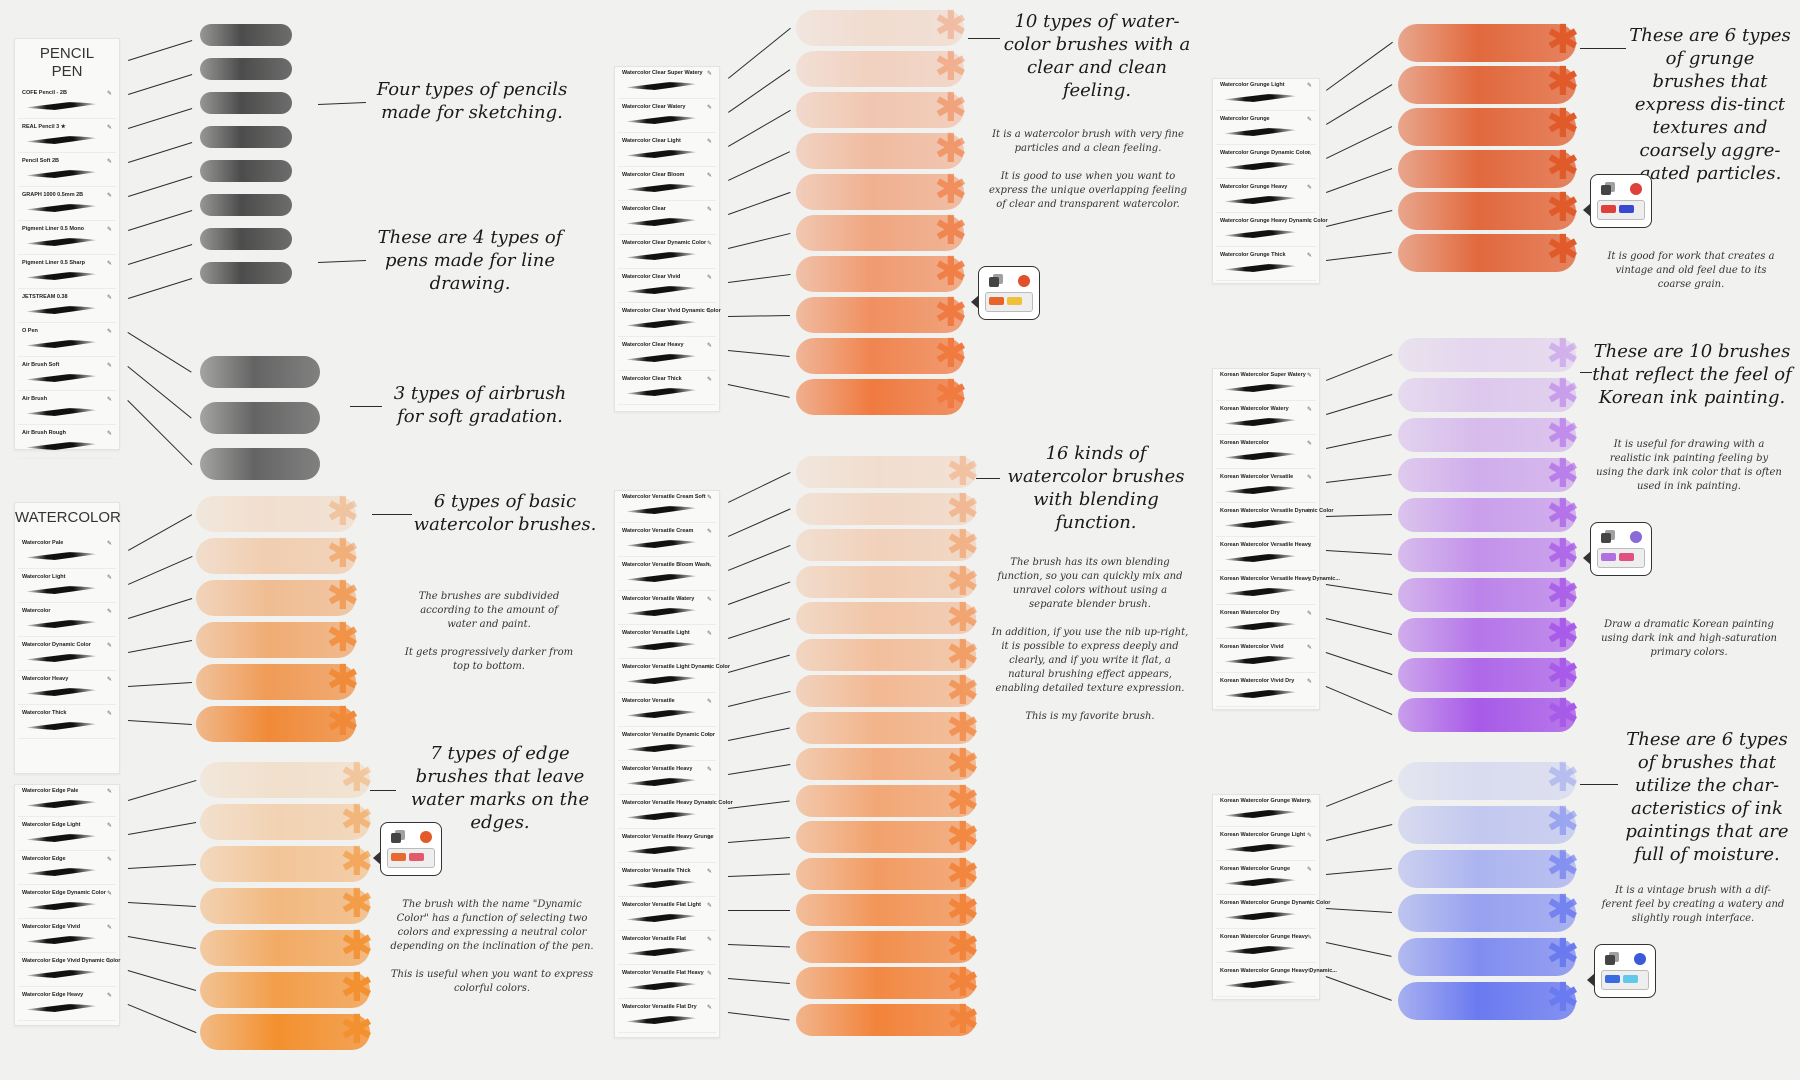  What do you see at coordinates (667, 881) in the screenshot?
I see `brush-item: Watercolor Versatile Thick ✎` at bounding box center [667, 881].